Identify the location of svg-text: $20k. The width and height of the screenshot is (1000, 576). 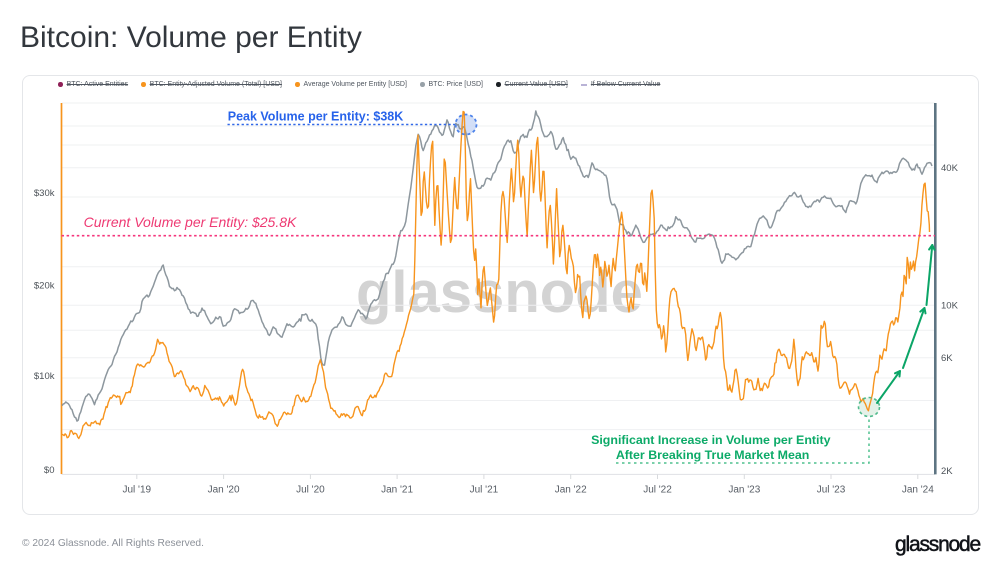
(44, 286).